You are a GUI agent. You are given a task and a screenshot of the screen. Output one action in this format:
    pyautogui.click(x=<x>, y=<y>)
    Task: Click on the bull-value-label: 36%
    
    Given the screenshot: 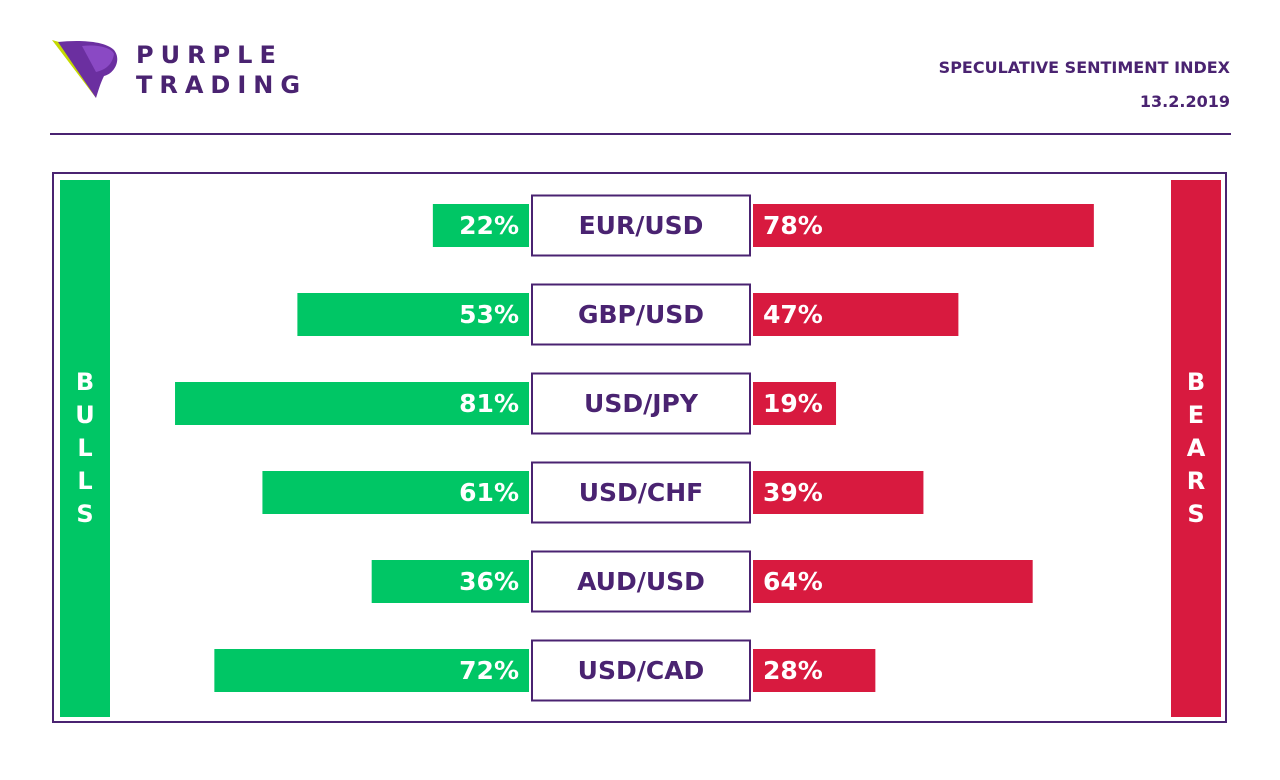 What is the action you would take?
    pyautogui.click(x=489, y=581)
    